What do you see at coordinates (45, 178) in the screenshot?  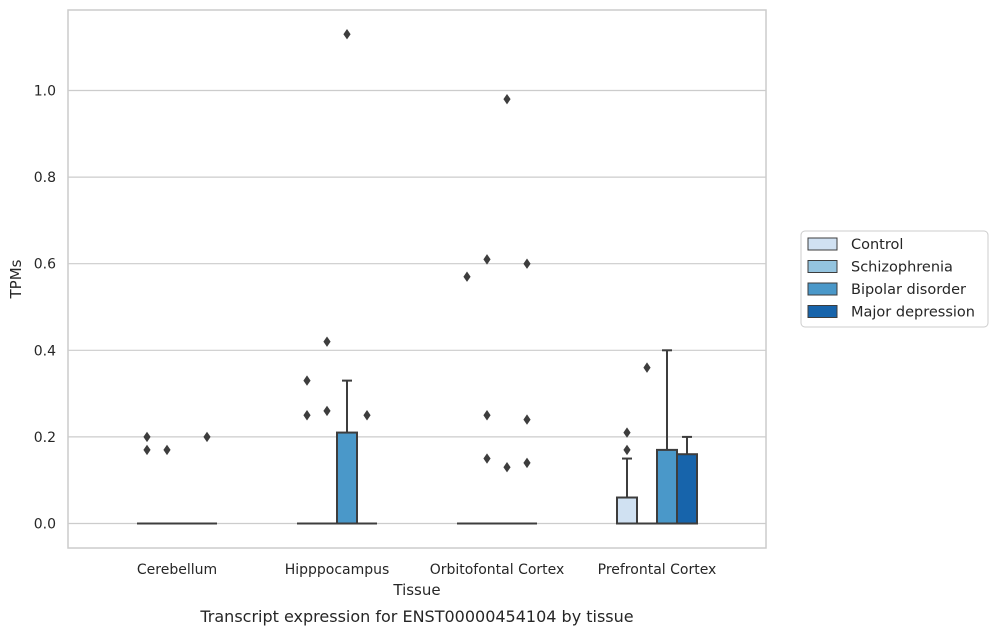 I see `y-tick-label: 0.8` at bounding box center [45, 178].